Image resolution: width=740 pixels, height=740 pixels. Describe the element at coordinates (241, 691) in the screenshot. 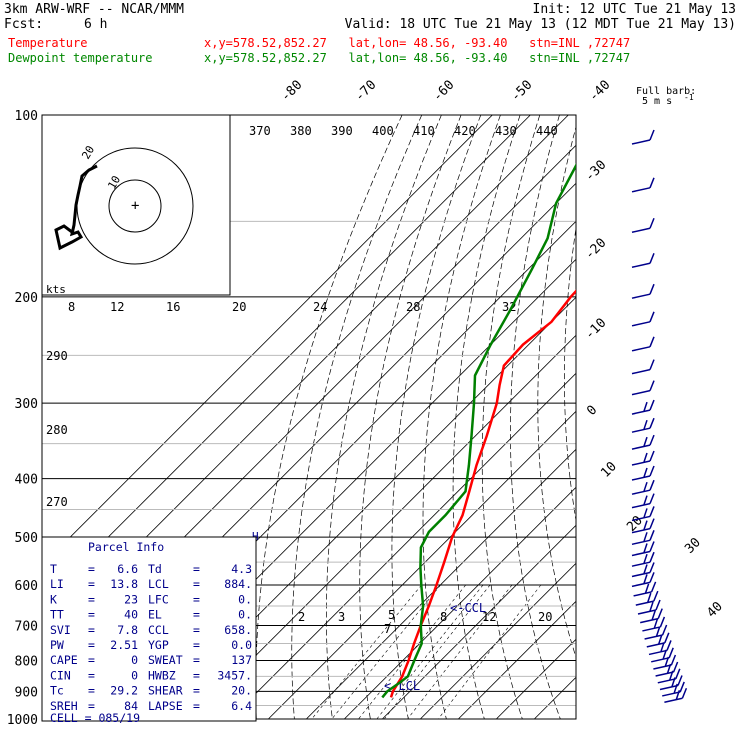

I see `parcel-value: 20.` at that location.